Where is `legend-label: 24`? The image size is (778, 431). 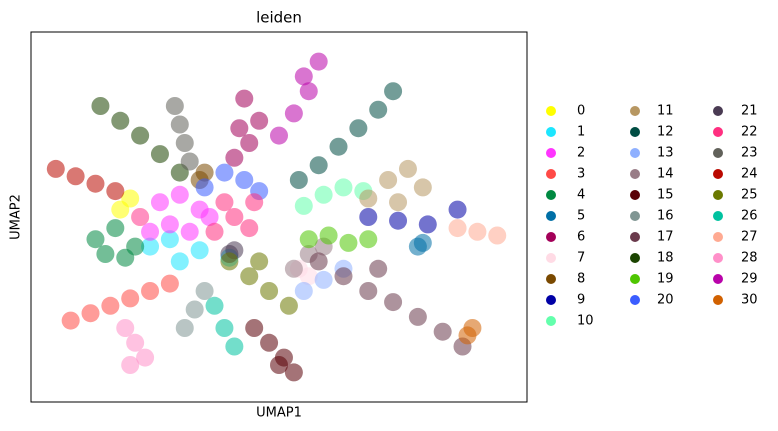 legend-label: 24 is located at coordinates (749, 174).